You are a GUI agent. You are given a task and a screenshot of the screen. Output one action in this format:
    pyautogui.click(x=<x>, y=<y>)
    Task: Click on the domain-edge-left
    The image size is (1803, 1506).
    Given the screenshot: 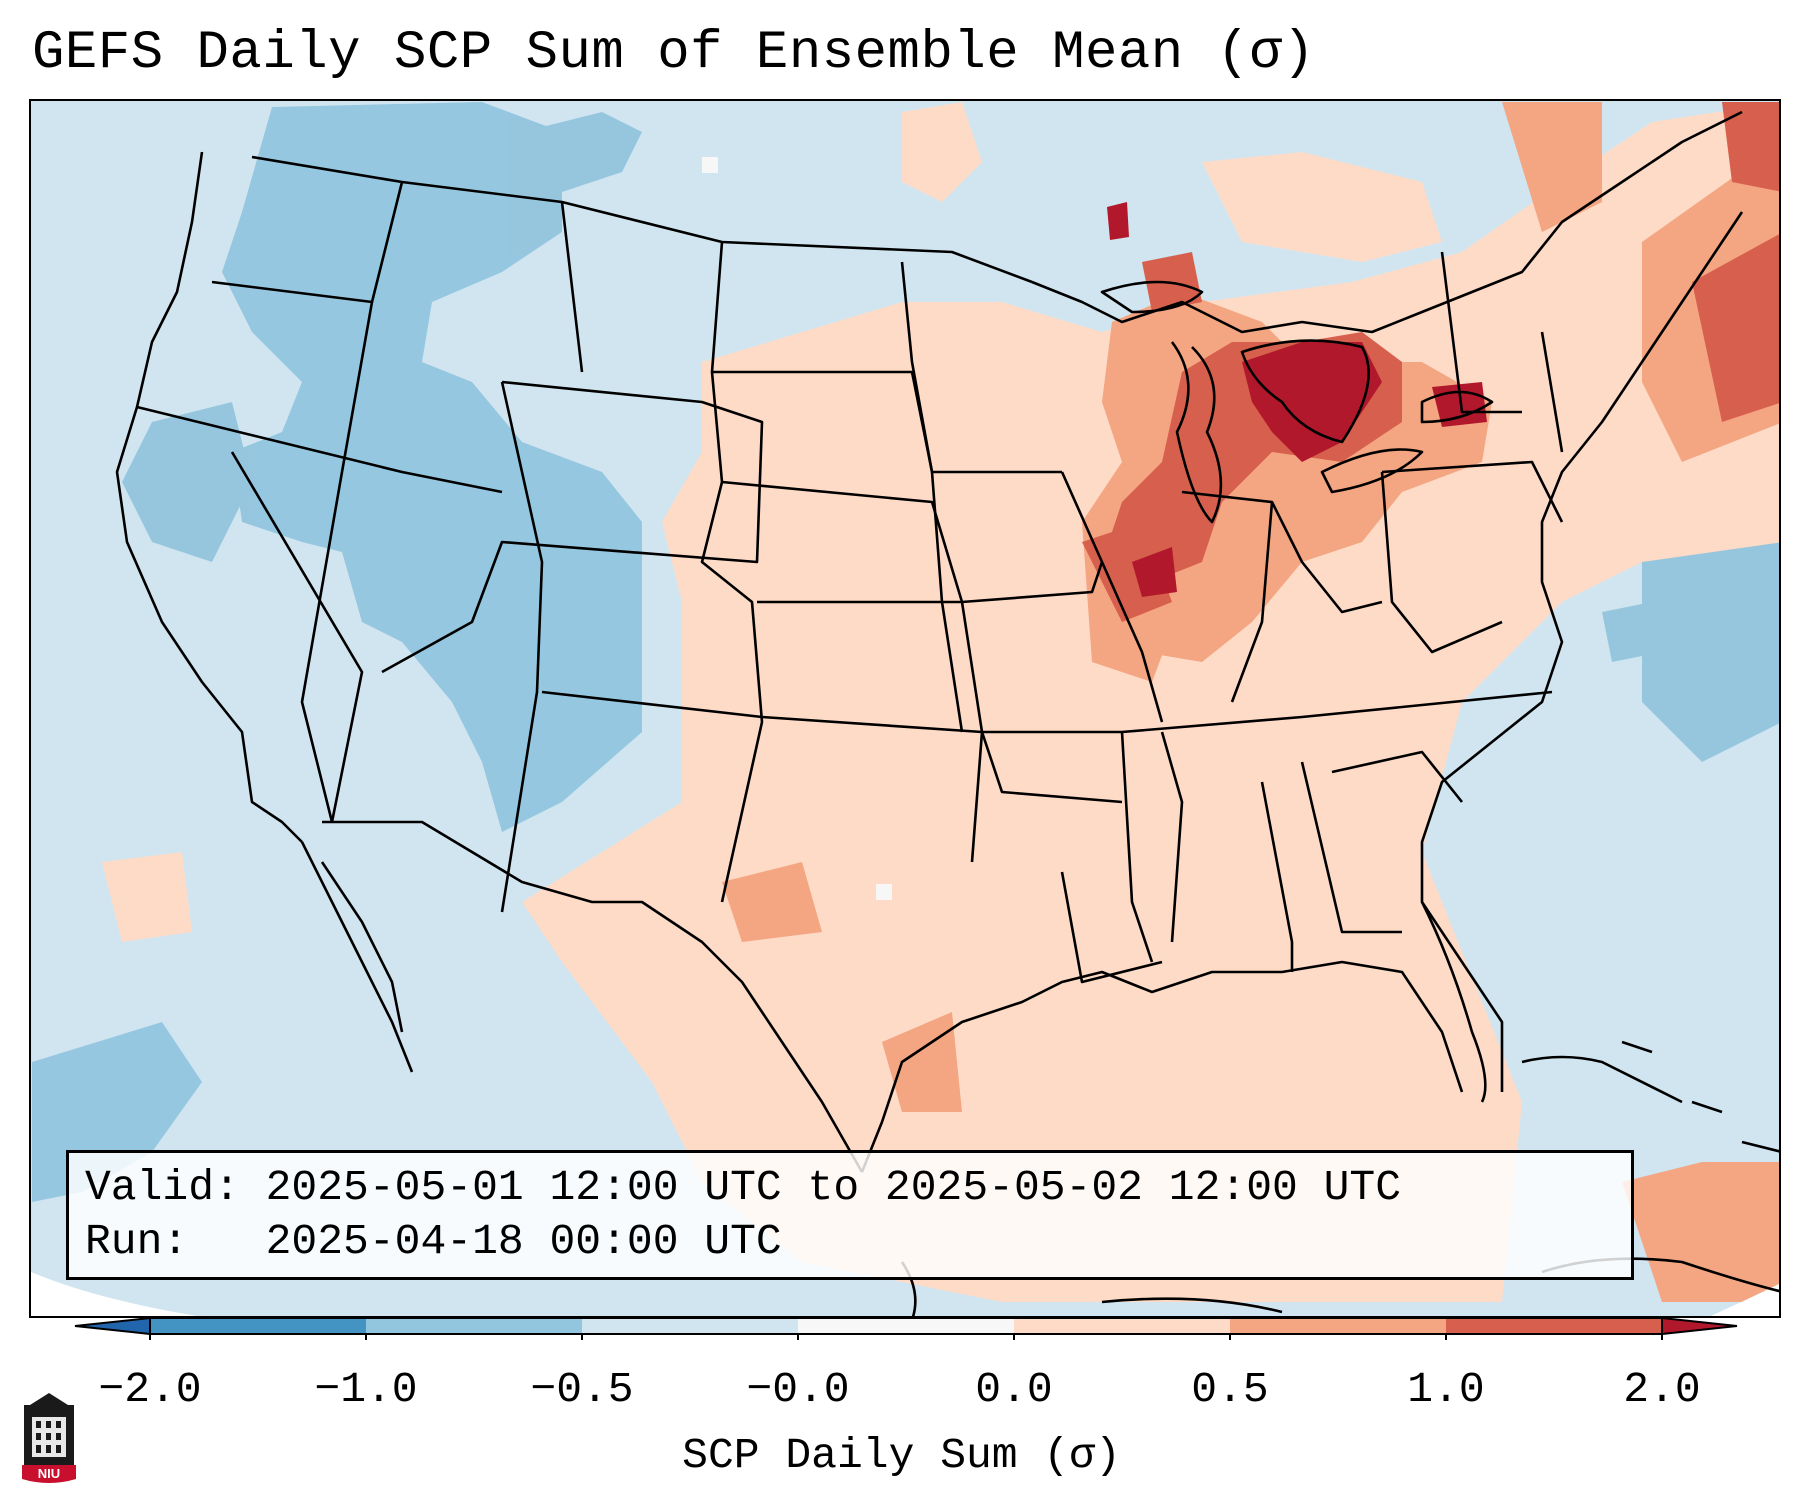 What is the action you would take?
    pyautogui.click(x=114, y=1294)
    